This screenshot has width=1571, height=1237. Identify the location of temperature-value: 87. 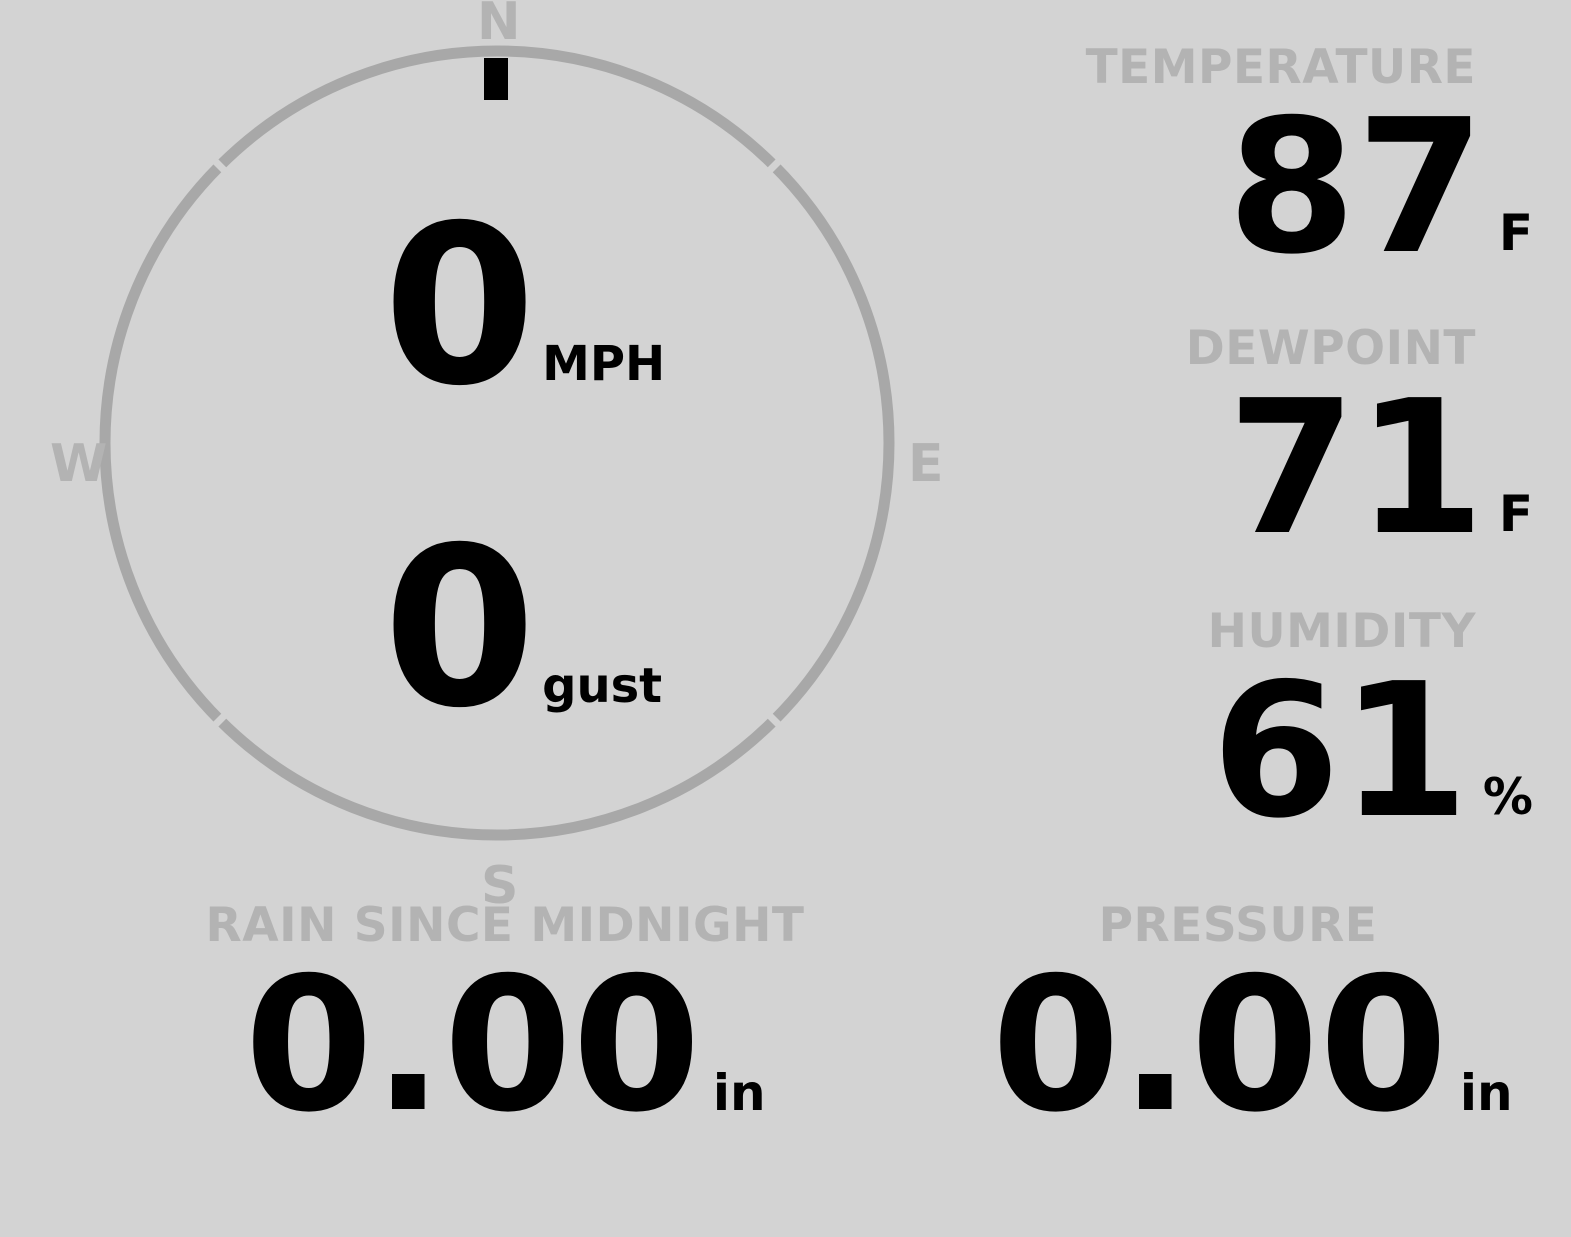
(1356, 187).